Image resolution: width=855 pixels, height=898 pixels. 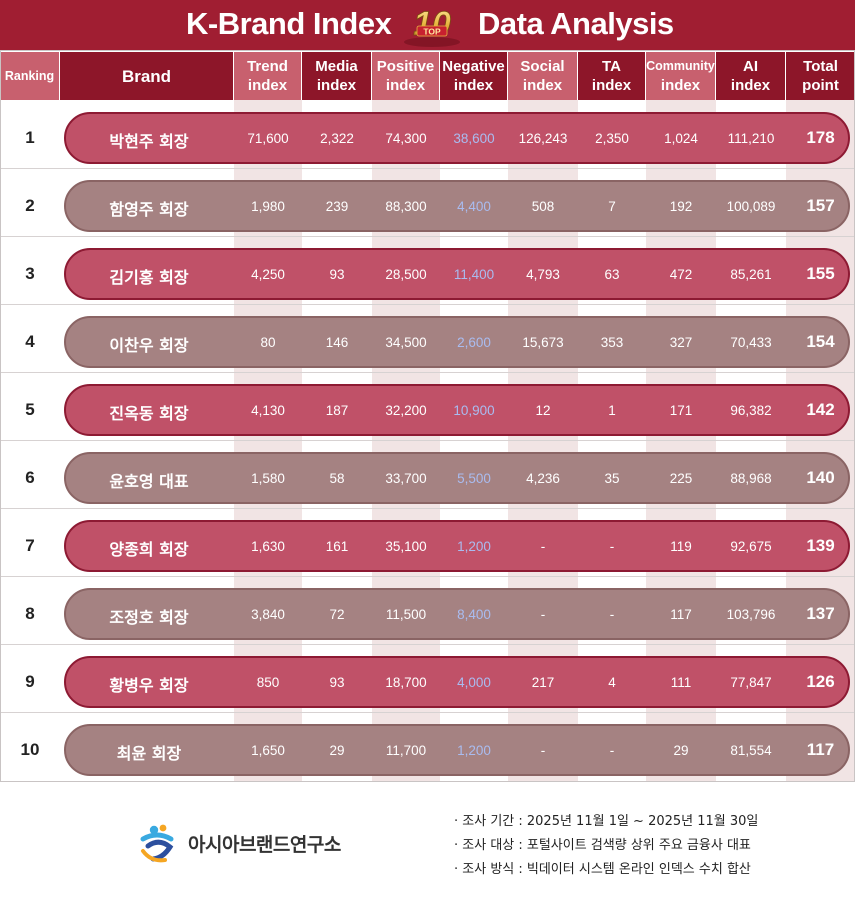 I want to click on cell-social: 126,243, so click(x=543, y=138).